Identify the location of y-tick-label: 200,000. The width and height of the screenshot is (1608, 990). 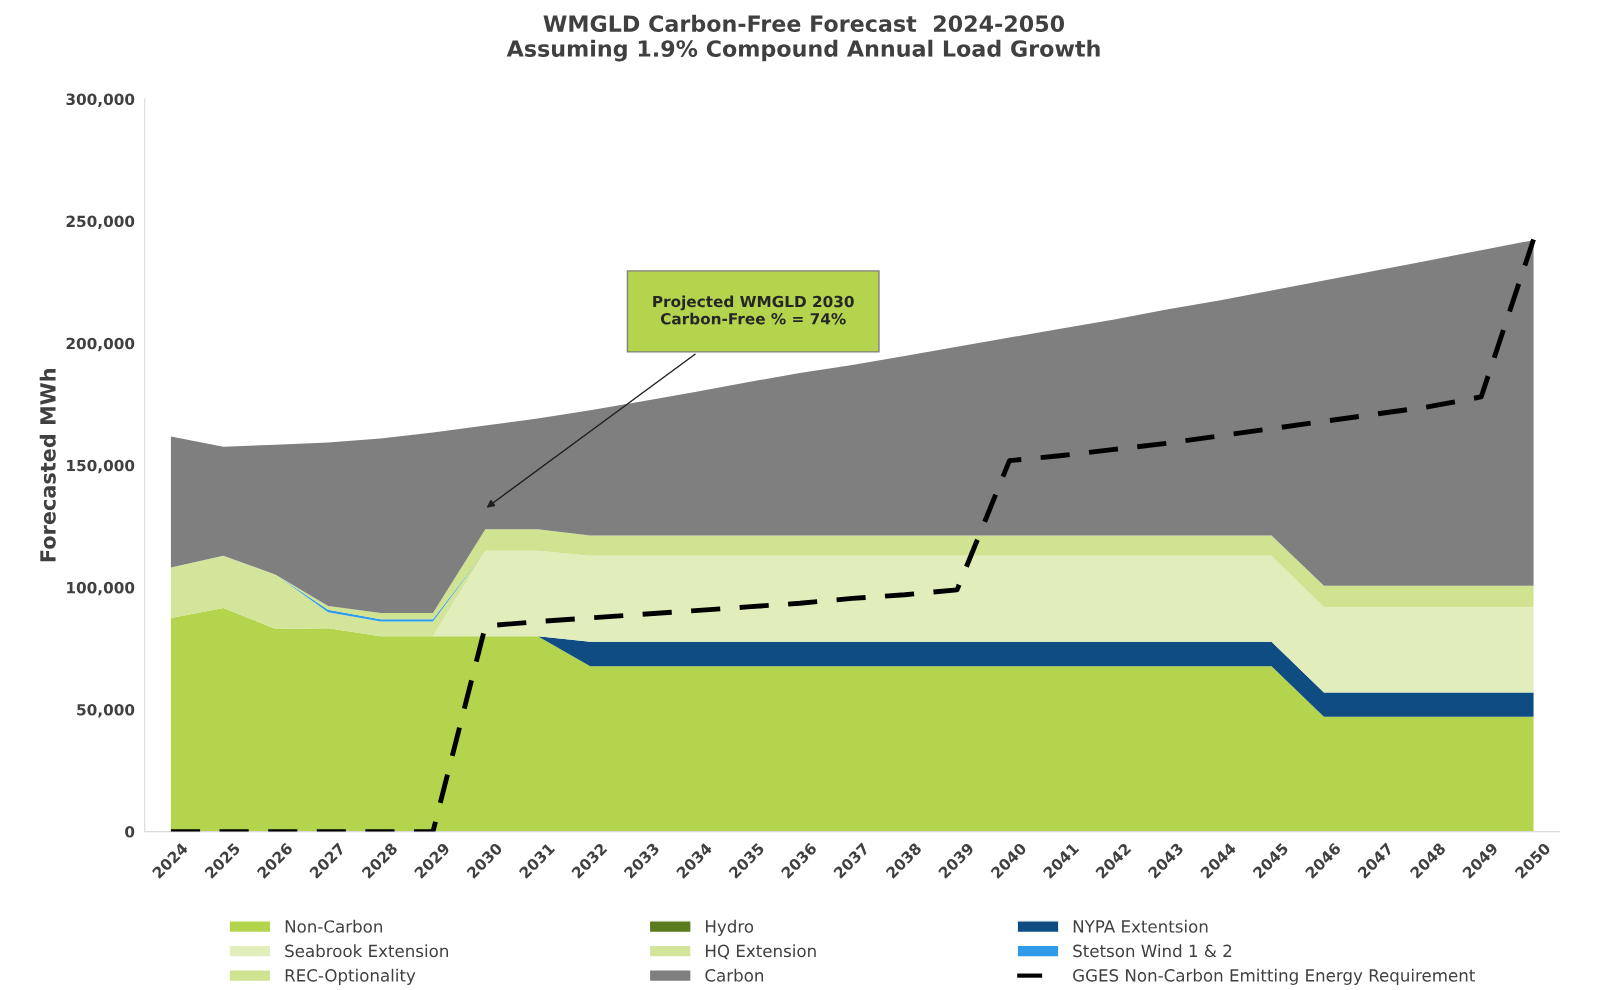
(100, 344).